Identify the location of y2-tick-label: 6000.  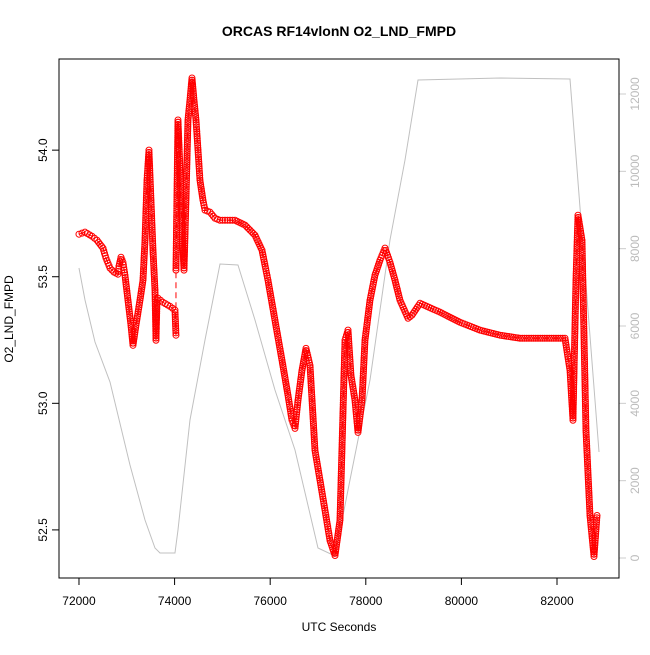
(635, 325).